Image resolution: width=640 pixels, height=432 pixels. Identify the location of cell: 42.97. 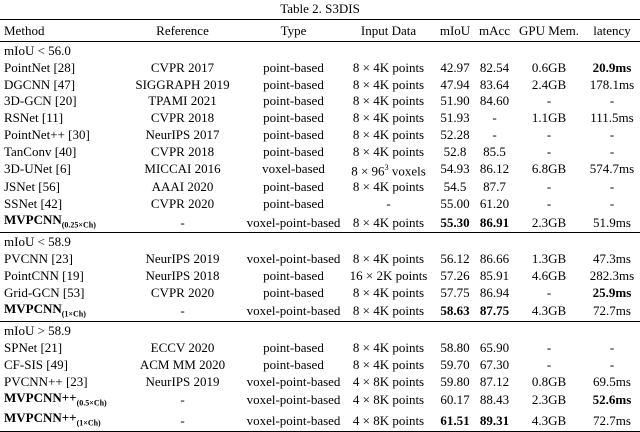
(455, 67).